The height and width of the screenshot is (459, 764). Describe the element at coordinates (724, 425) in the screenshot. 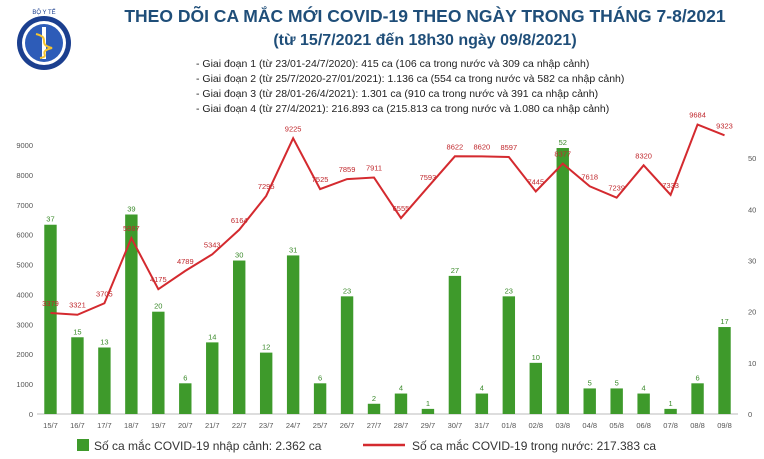

I see `x-tick-label: 09/8` at that location.